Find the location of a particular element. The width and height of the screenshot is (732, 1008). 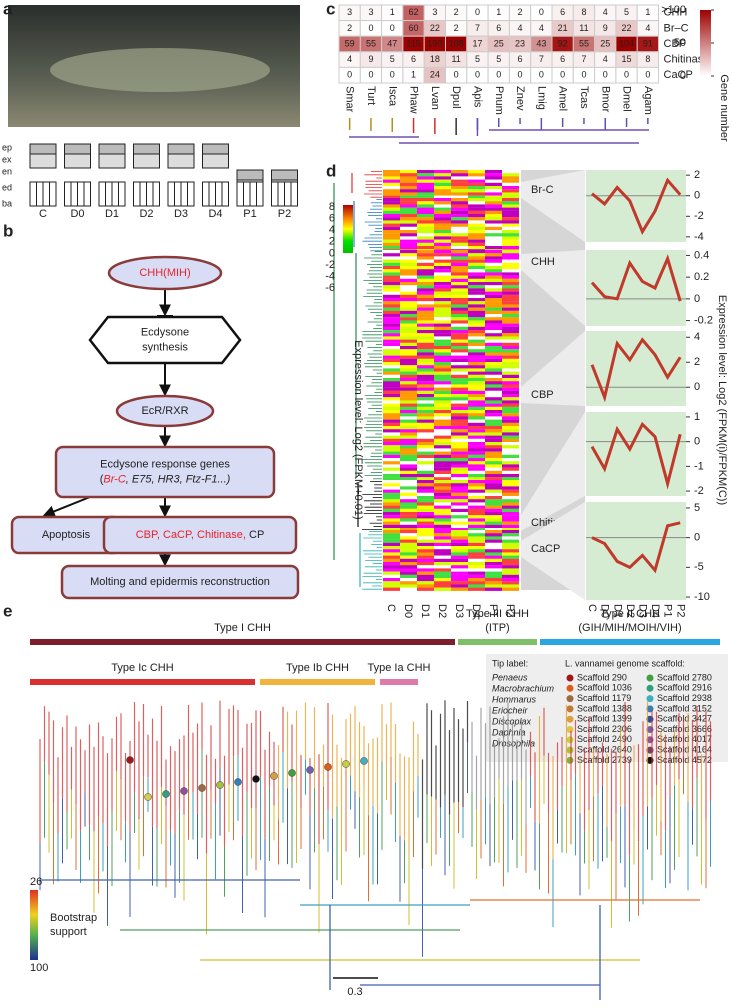

legend-dot is located at coordinates (570, 688).